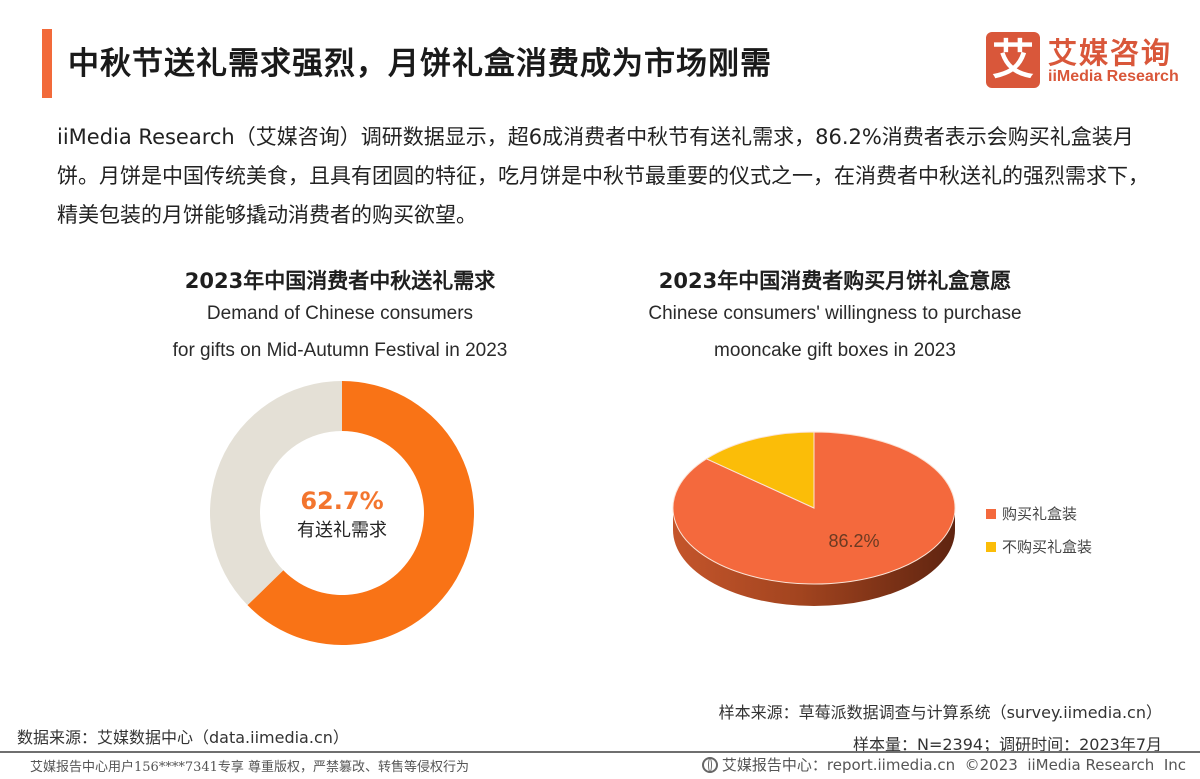  I want to click on pie3d-title-en-2: mooncake gift boxes in 2023, so click(835, 350).